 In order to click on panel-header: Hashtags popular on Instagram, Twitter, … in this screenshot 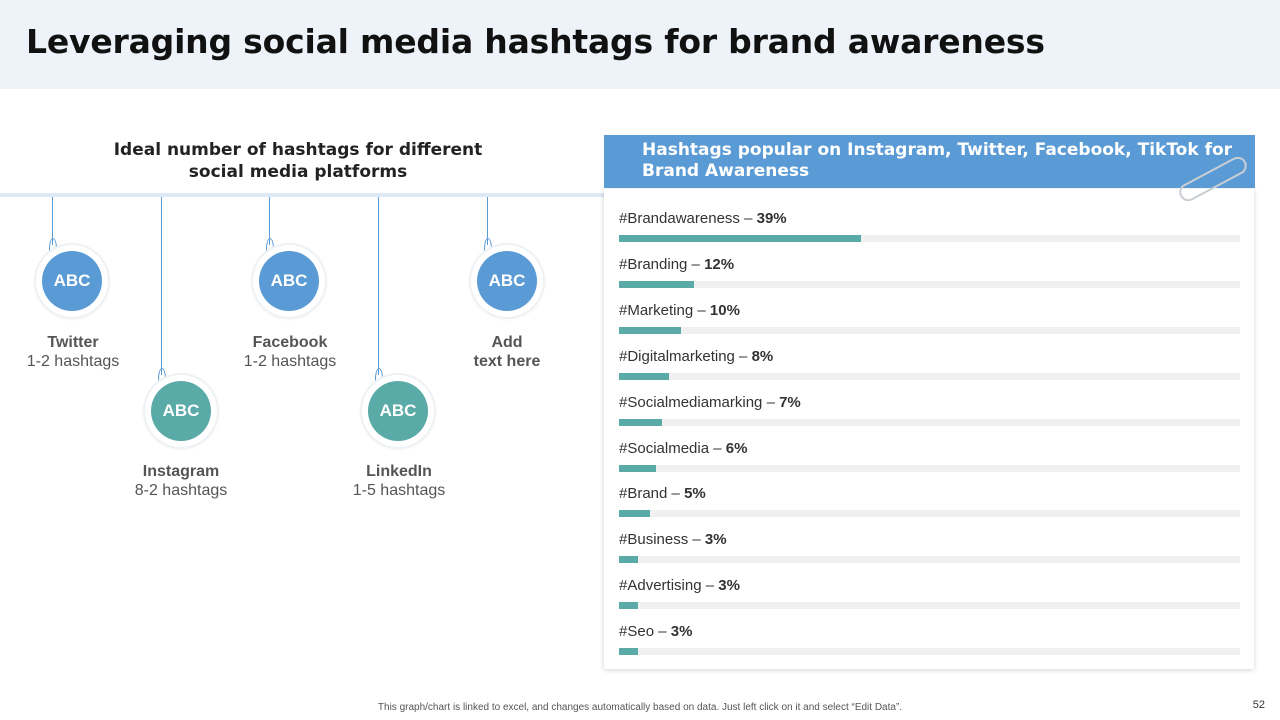, I will do `click(929, 161)`.